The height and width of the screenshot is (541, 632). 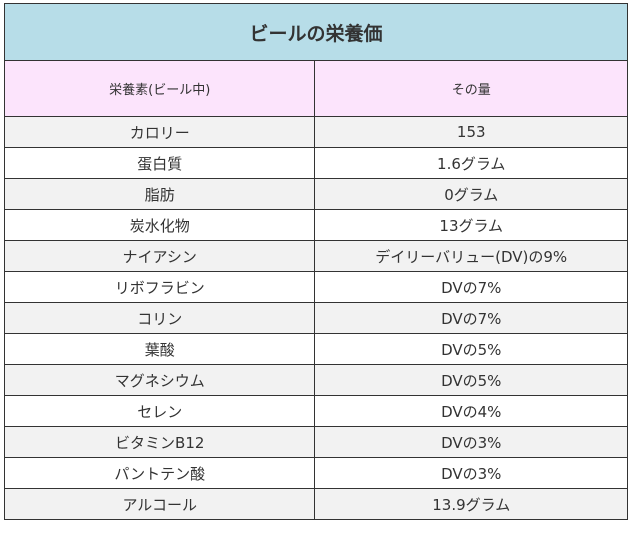 I want to click on table-row: アルコール 13.9グラム, so click(x=315, y=504).